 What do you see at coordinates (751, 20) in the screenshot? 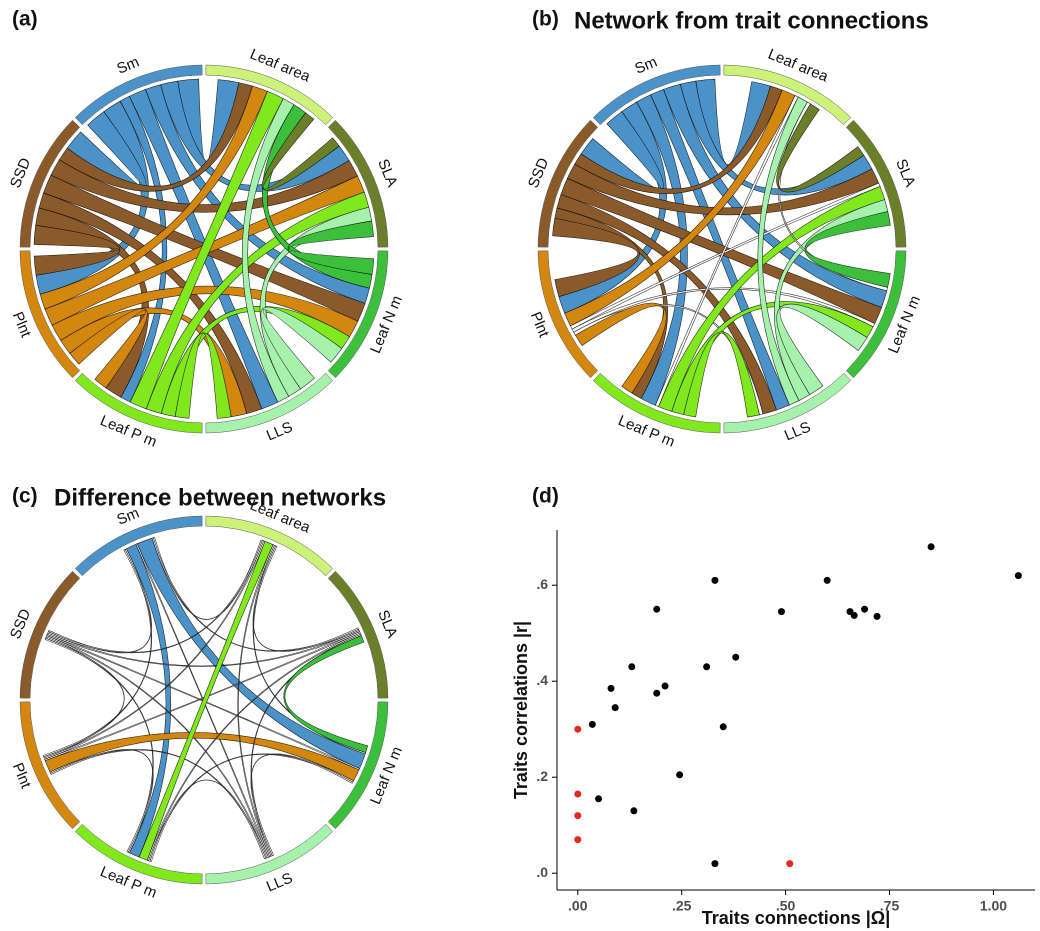
I see `panel-title: Network from trait connections` at bounding box center [751, 20].